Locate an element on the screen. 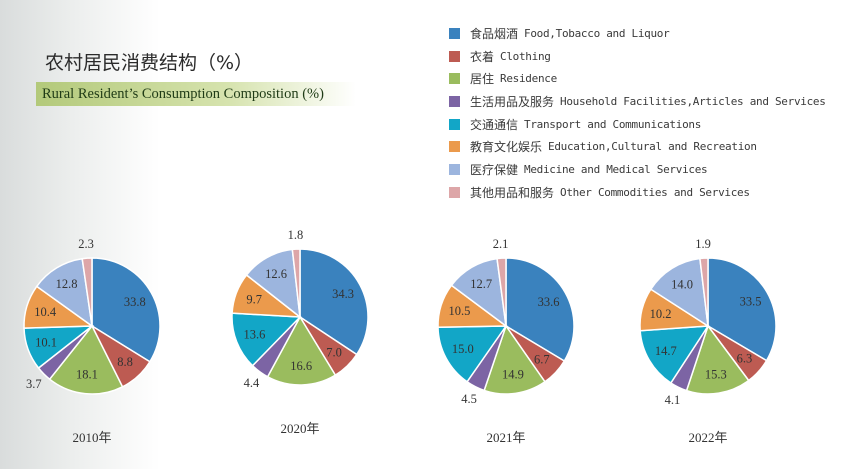  pie-slice-label: 10.5 is located at coordinates (459, 311).